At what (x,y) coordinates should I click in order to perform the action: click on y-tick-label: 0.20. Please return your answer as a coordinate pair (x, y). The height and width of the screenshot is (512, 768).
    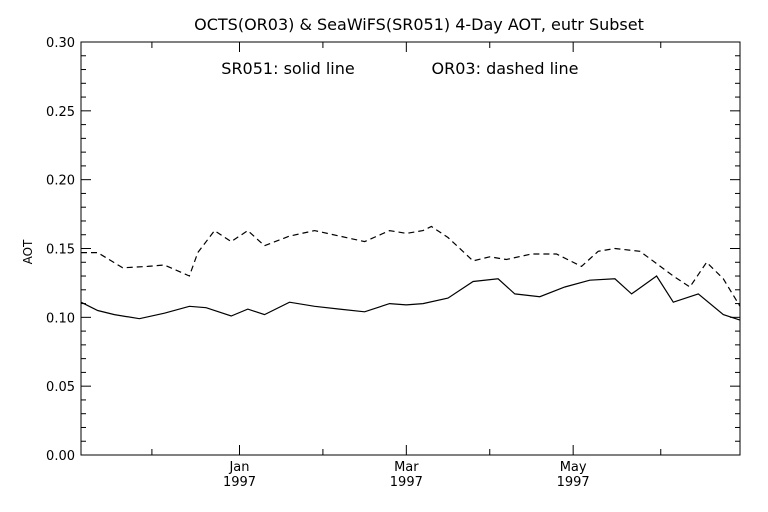
    Looking at the image, I should click on (60, 181).